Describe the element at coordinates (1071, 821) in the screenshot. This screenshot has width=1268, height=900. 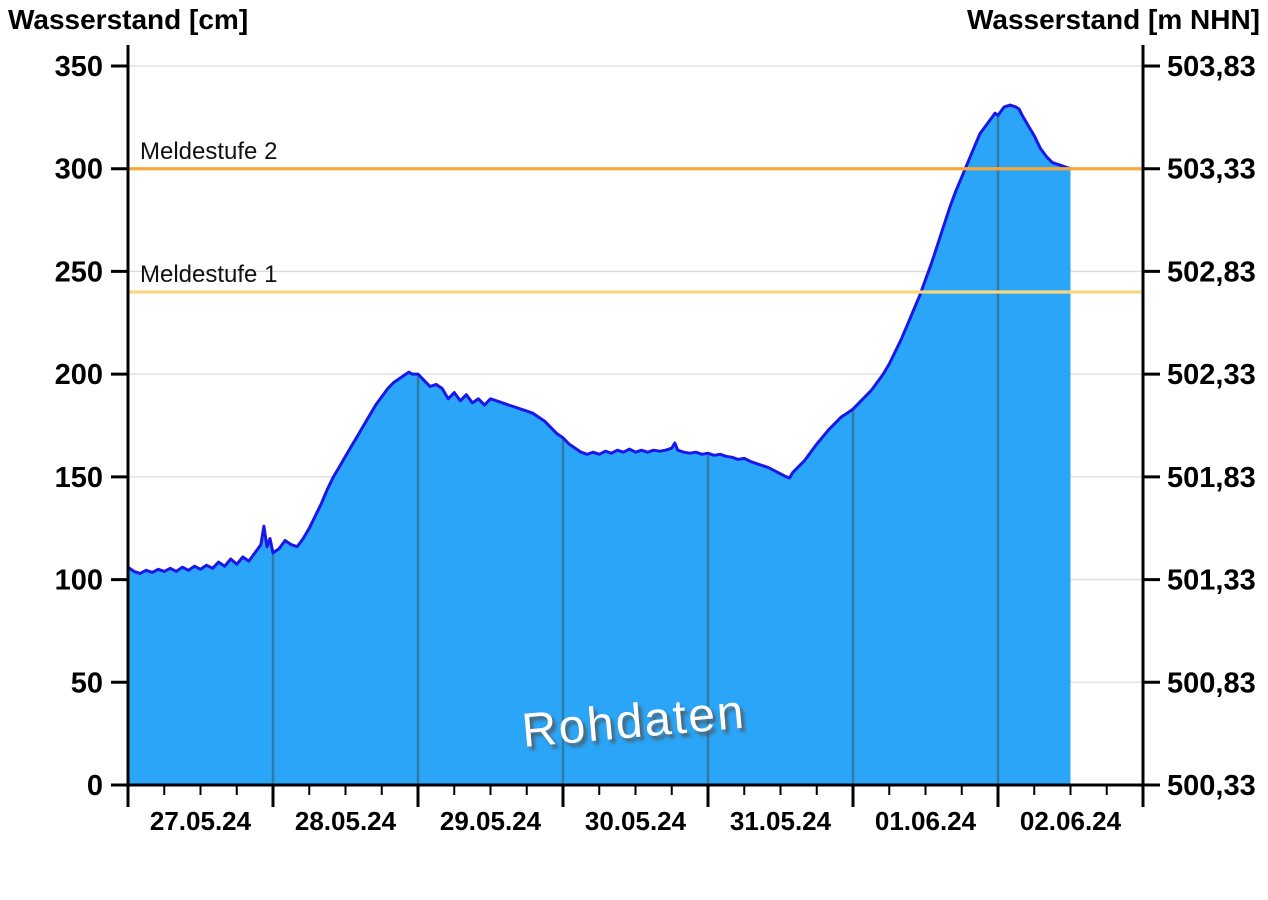
I see `date-label-02.06.24: 02.06.24` at that location.